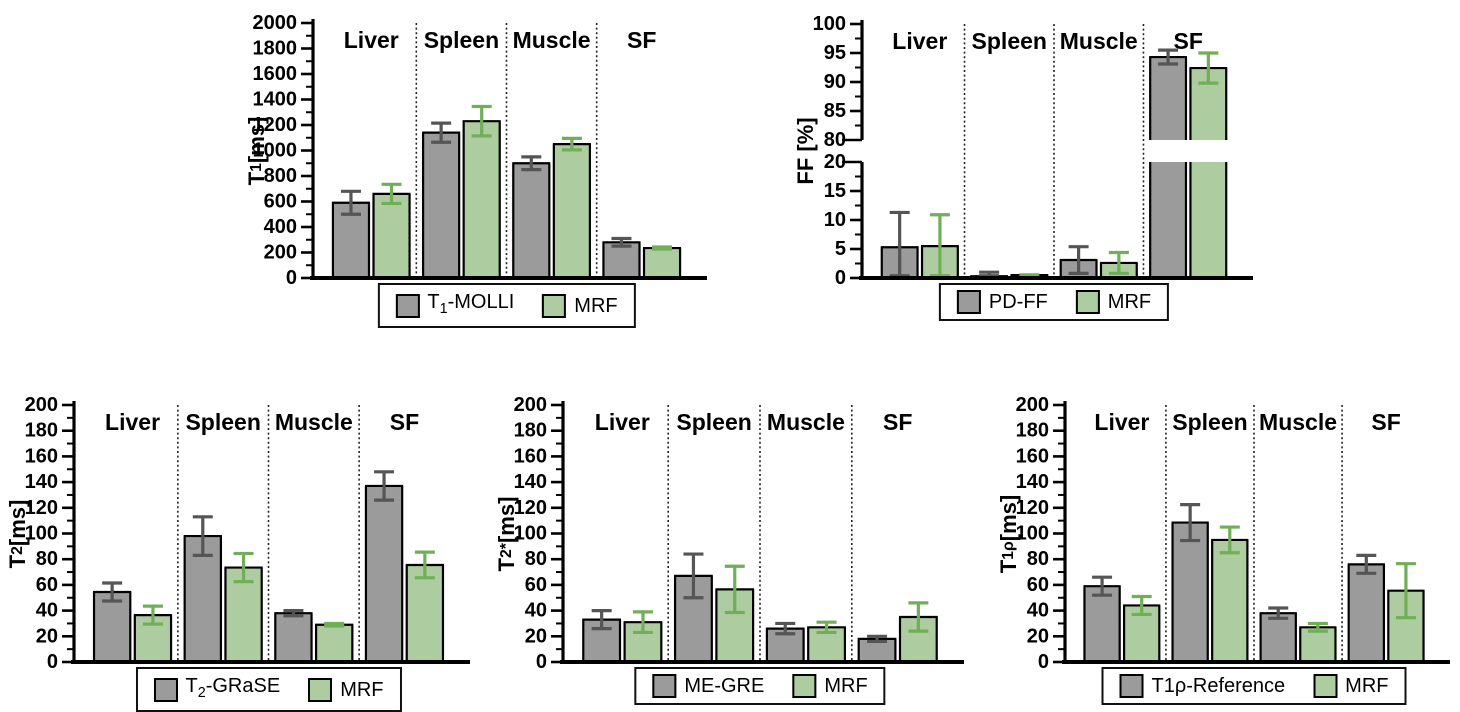 Image resolution: width=1460 pixels, height=712 pixels. I want to click on category-label-Spleen: Spleen, so click(1209, 422).